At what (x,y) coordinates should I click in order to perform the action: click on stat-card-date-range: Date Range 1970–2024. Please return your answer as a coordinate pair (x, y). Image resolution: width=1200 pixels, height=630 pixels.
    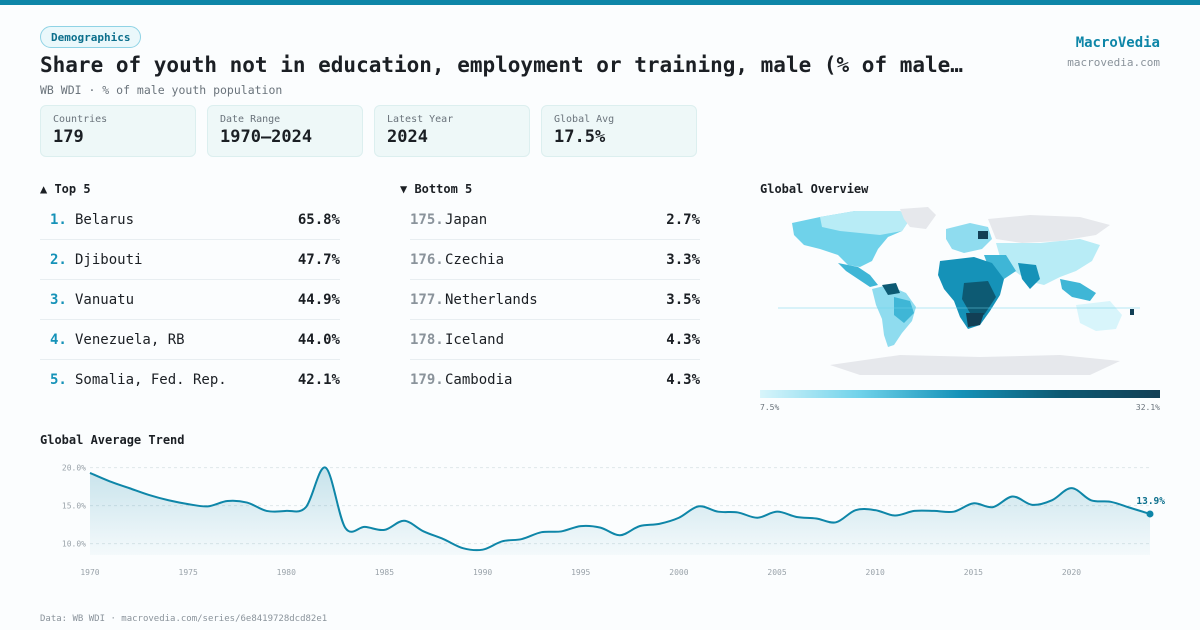
    Looking at the image, I should click on (285, 131).